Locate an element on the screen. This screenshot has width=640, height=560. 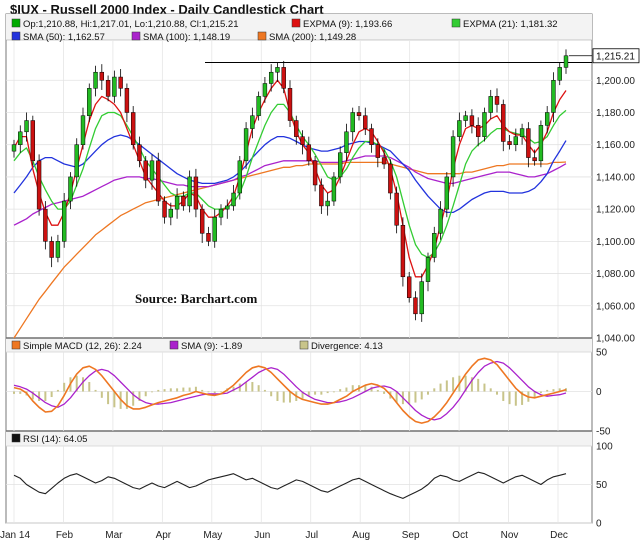
price-legend-label-1: EXPMA (9): 1,193.66 is located at coordinates (347, 24).